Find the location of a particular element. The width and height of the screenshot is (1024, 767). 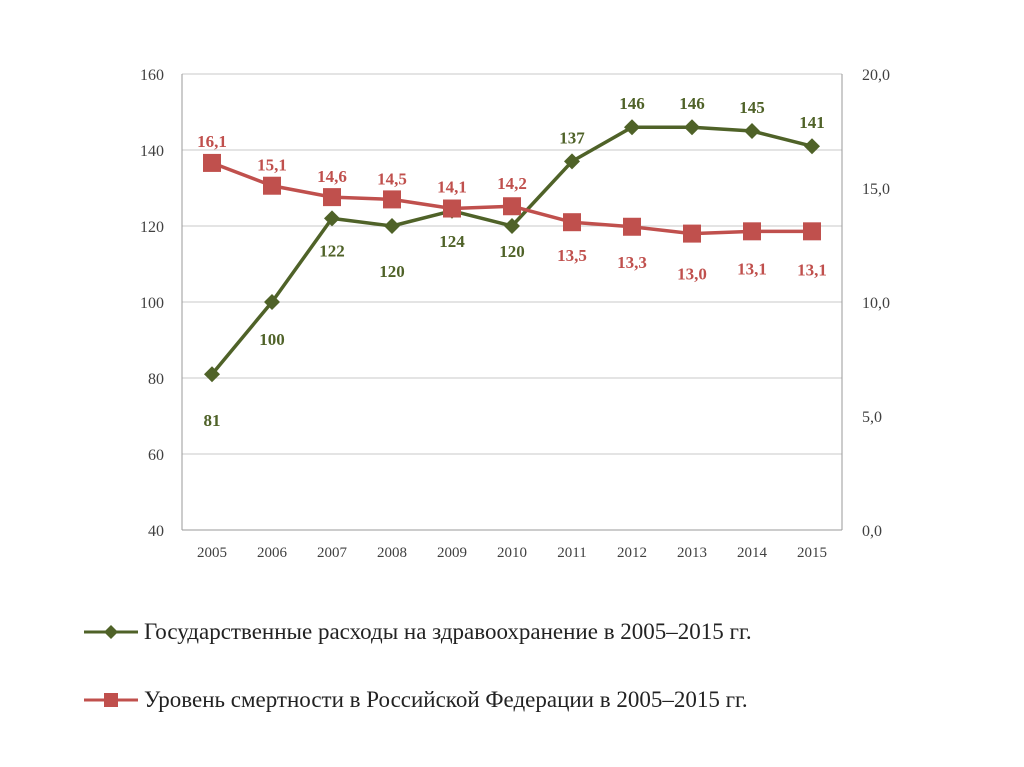

y-right-tick-label: 20,0 is located at coordinates (876, 75).